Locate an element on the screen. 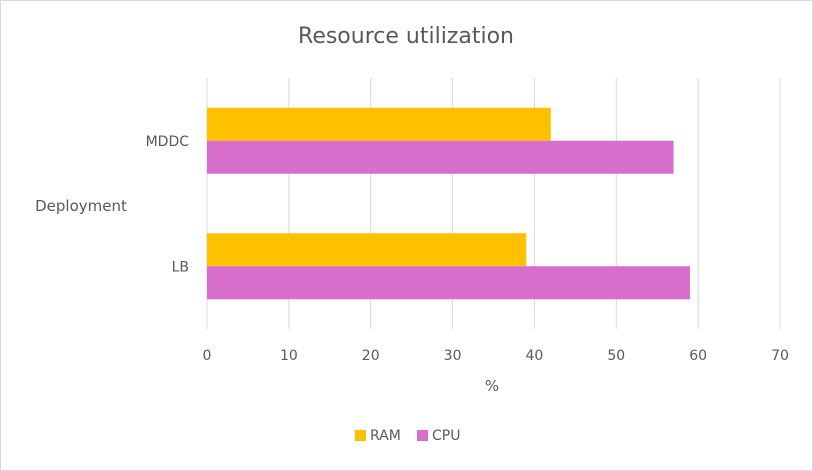 The image size is (813, 471). x-tick-label-30: 30 is located at coordinates (453, 356).